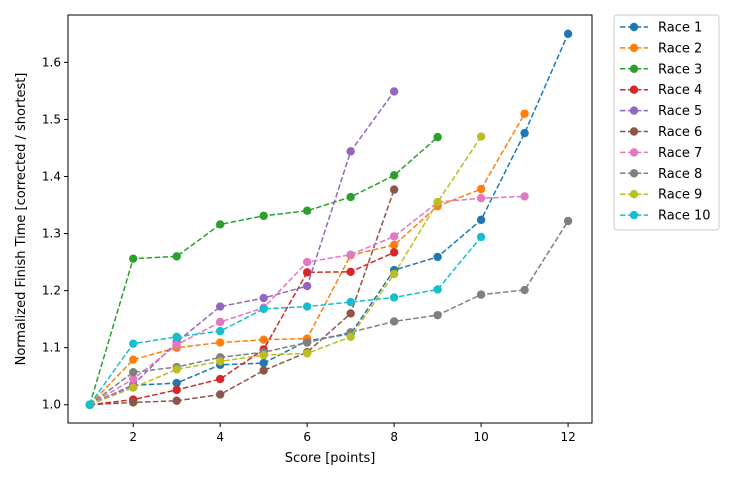 The height and width of the screenshot is (480, 736). What do you see at coordinates (661, 69) in the screenshot?
I see `legend-item: Race 3` at bounding box center [661, 69].